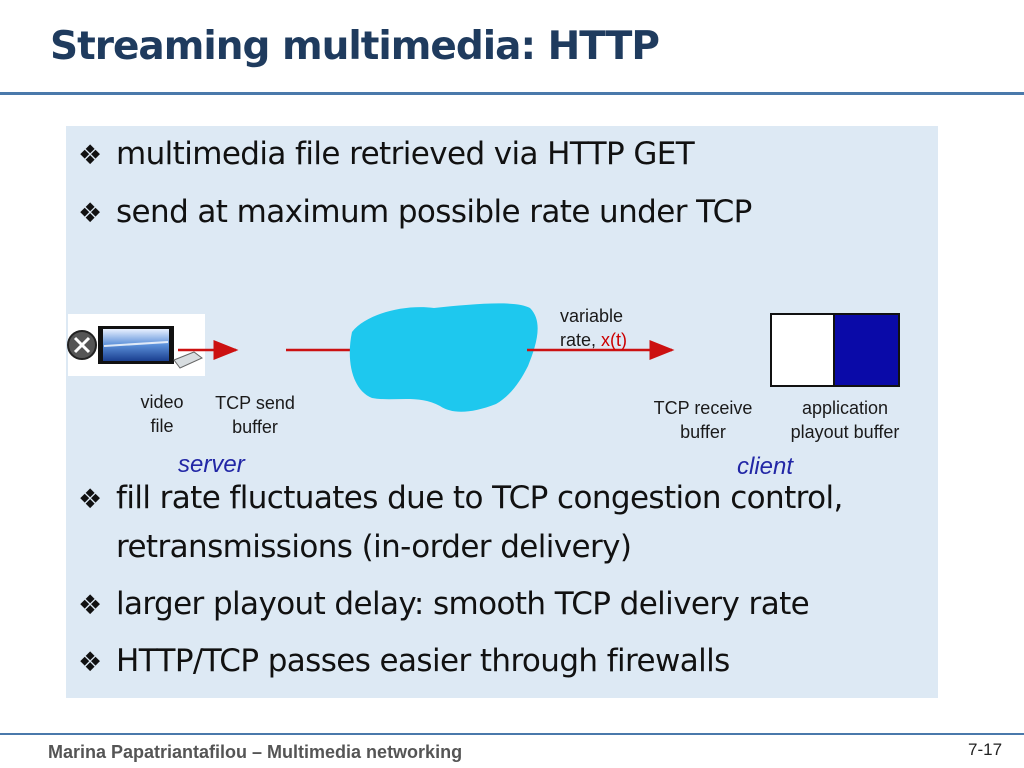 The height and width of the screenshot is (768, 1024). Describe the element at coordinates (443, 357) in the screenshot. I see `network-cloud-icon` at that location.